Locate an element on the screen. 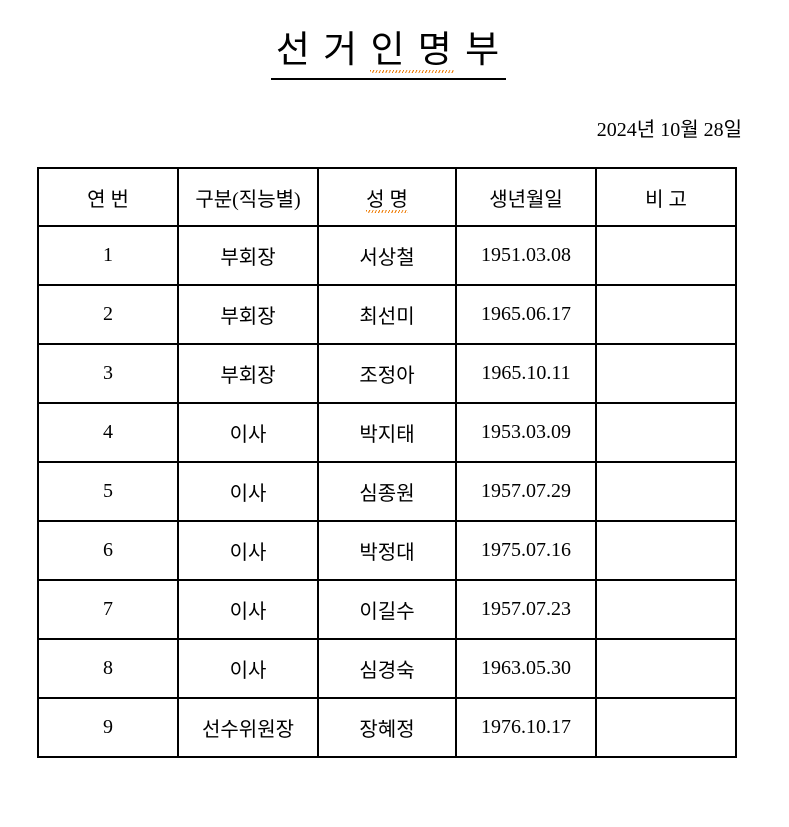 The image size is (789, 827). cell-birthdate: 1951.03.08 is located at coordinates (526, 255).